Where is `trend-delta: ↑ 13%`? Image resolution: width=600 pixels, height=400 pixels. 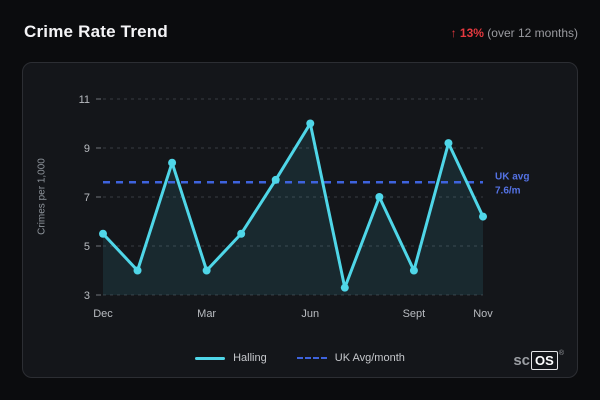 trend-delta: ↑ 13% is located at coordinates (467, 33).